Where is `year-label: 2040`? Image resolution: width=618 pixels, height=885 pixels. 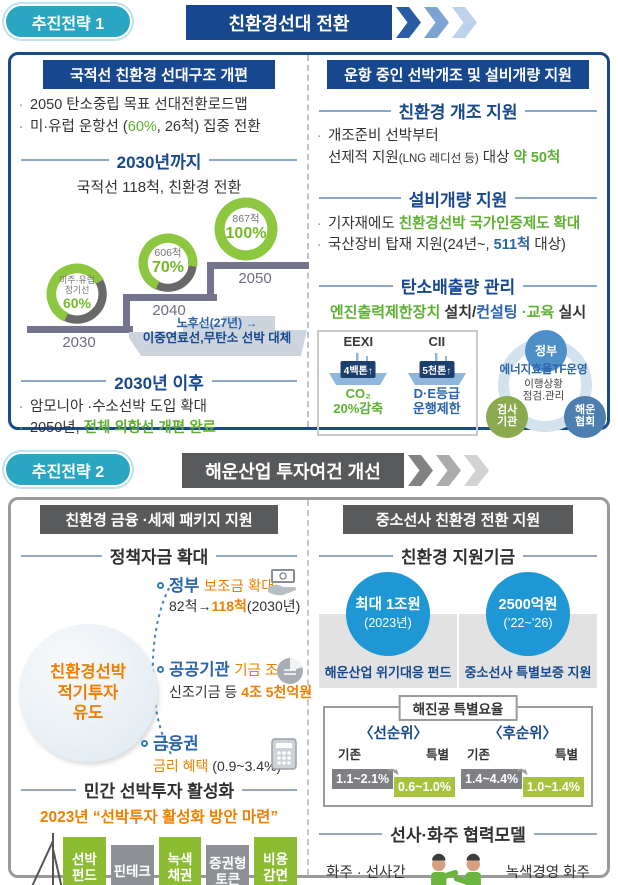 year-label: 2040 is located at coordinates (169, 310).